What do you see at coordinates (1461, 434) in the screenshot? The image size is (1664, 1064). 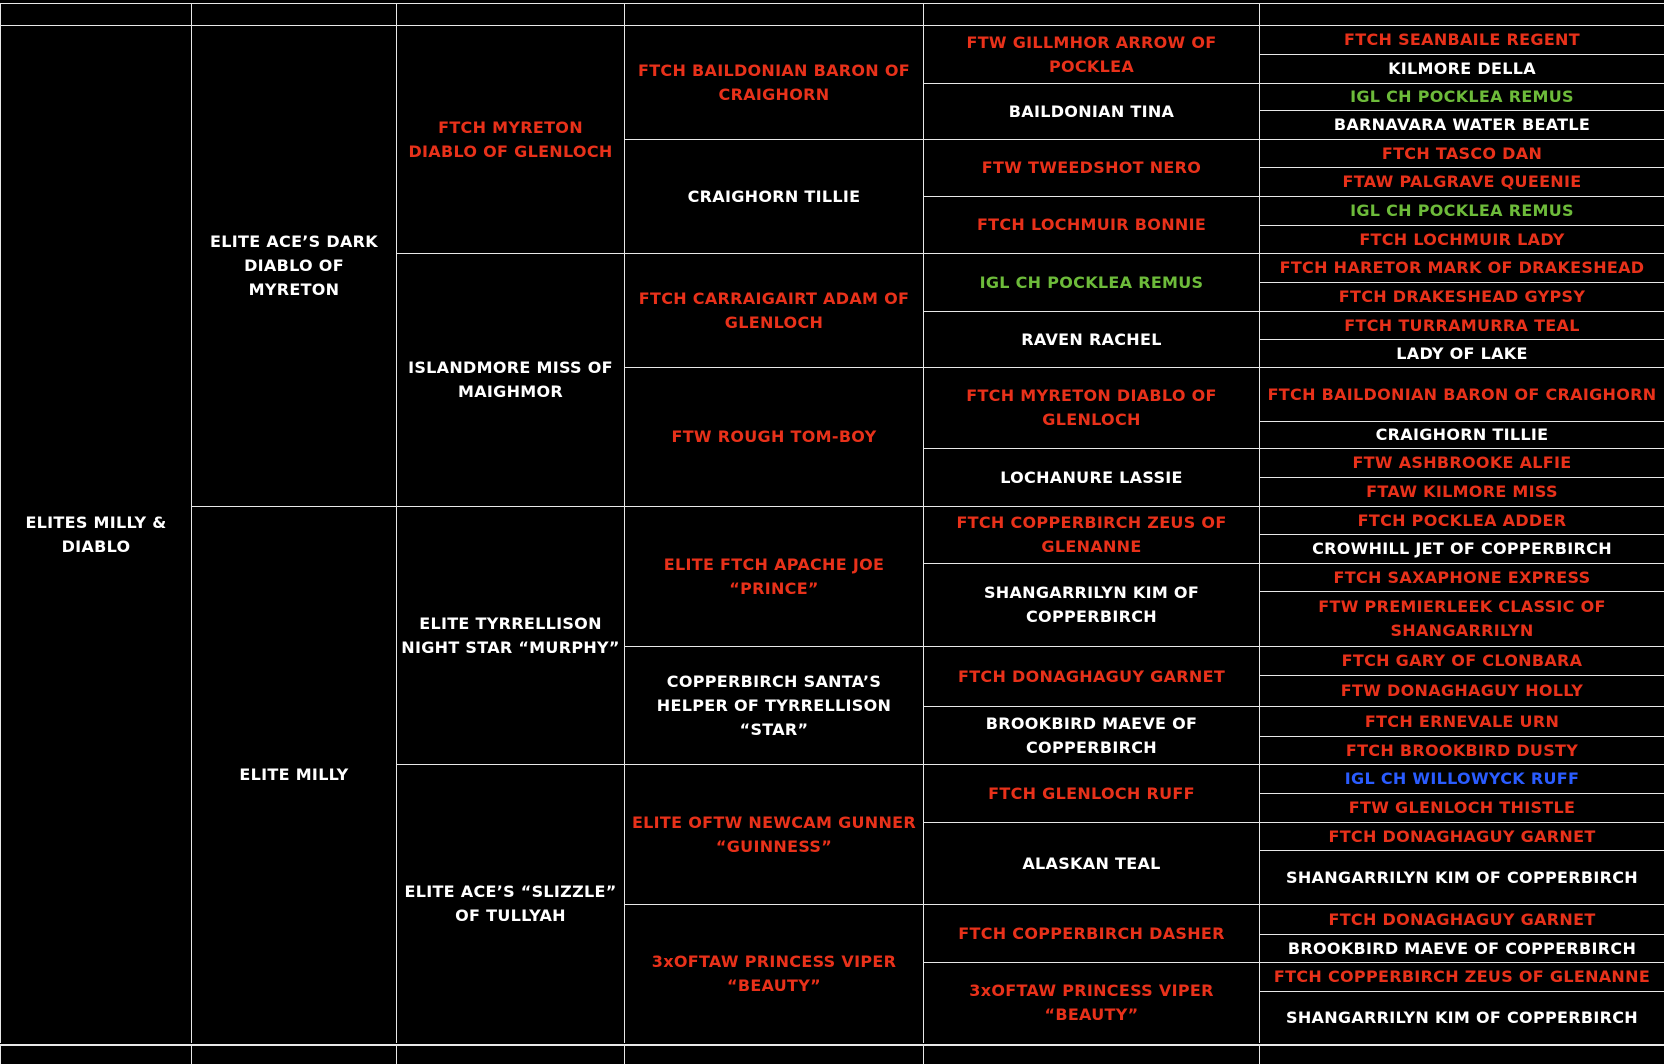 I see `pedigree-cell-gen6: CRAIGHORN TILLIE` at bounding box center [1461, 434].